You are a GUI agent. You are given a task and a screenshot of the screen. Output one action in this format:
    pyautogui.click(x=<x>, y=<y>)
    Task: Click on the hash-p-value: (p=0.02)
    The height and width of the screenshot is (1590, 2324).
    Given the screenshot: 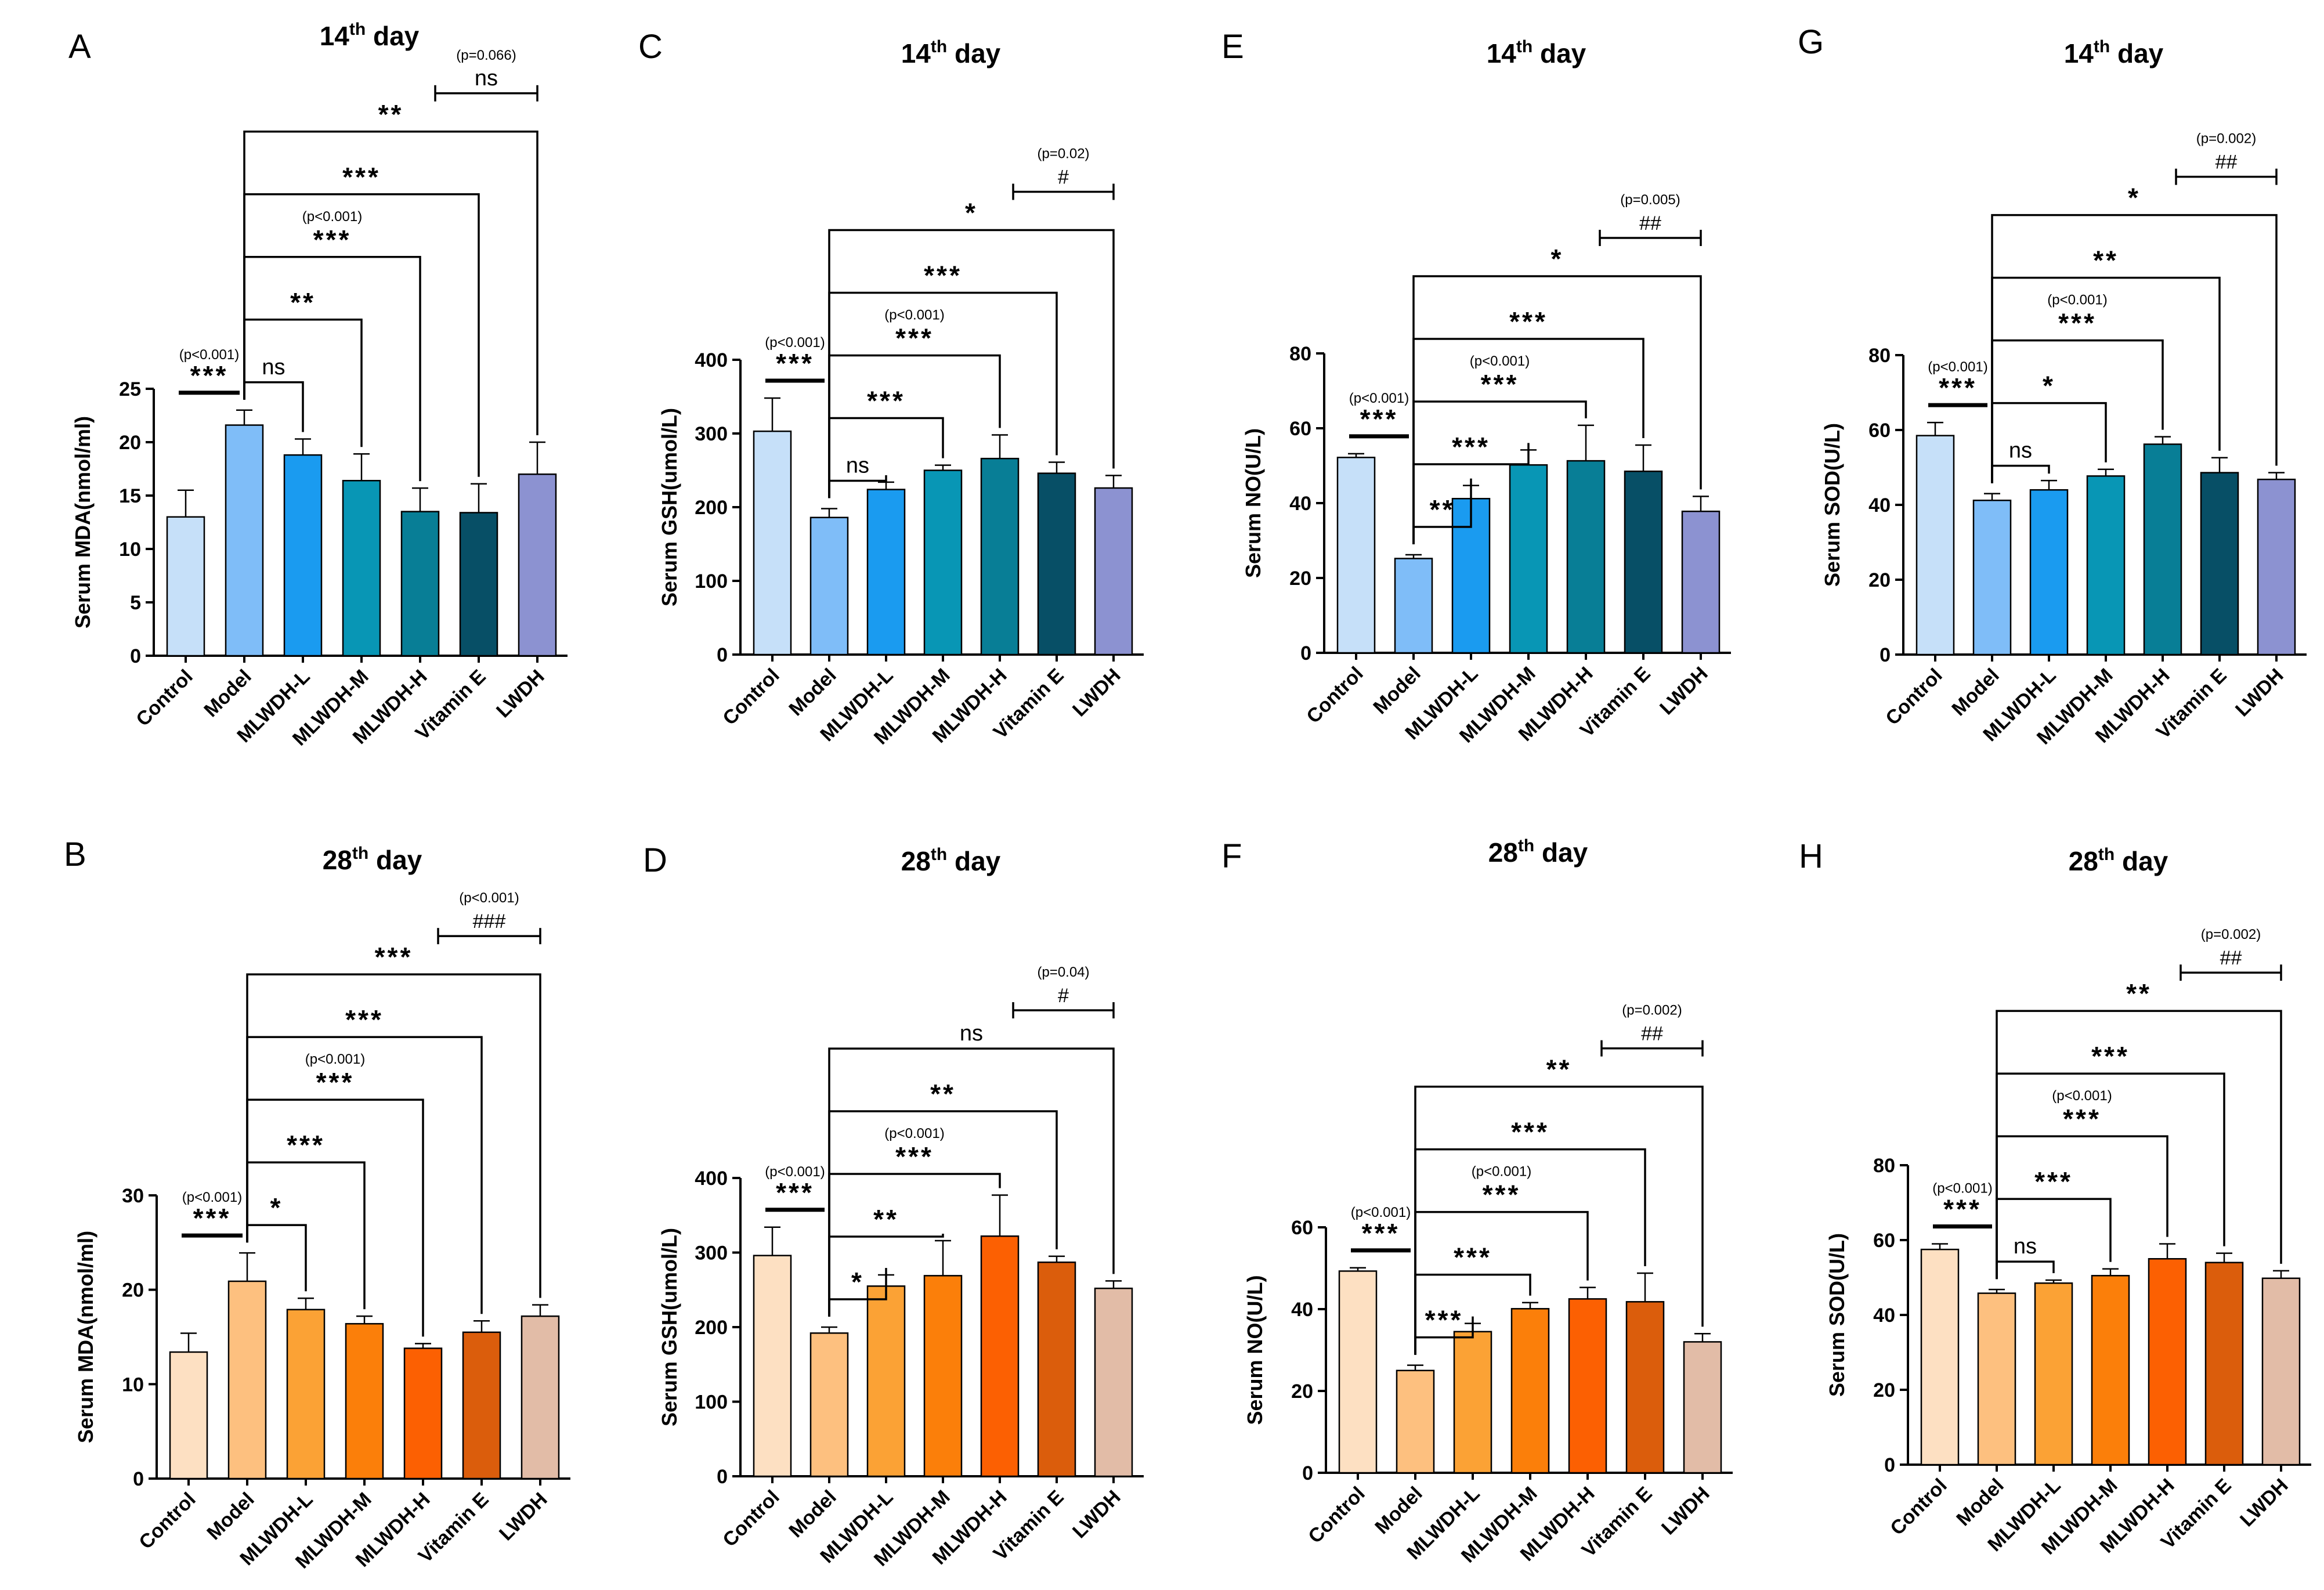 What is the action you would take?
    pyautogui.click(x=1063, y=154)
    